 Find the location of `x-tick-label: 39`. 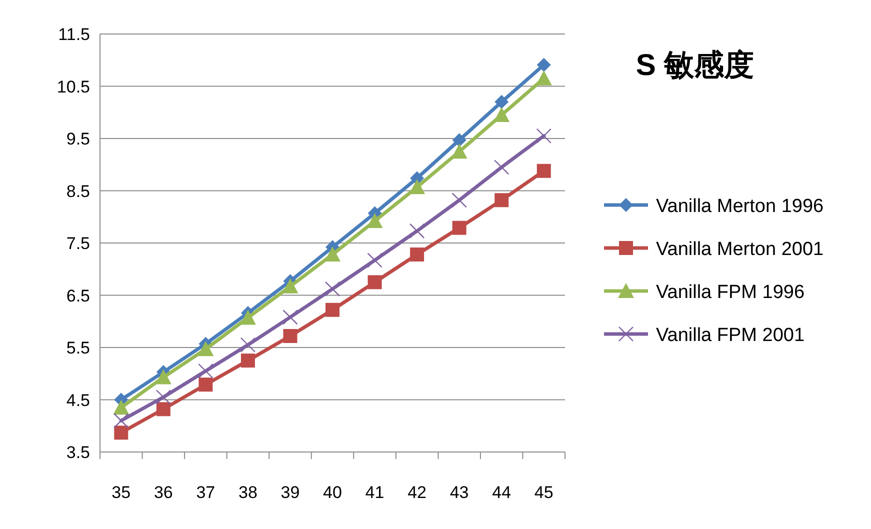

x-tick-label: 39 is located at coordinates (290, 492).